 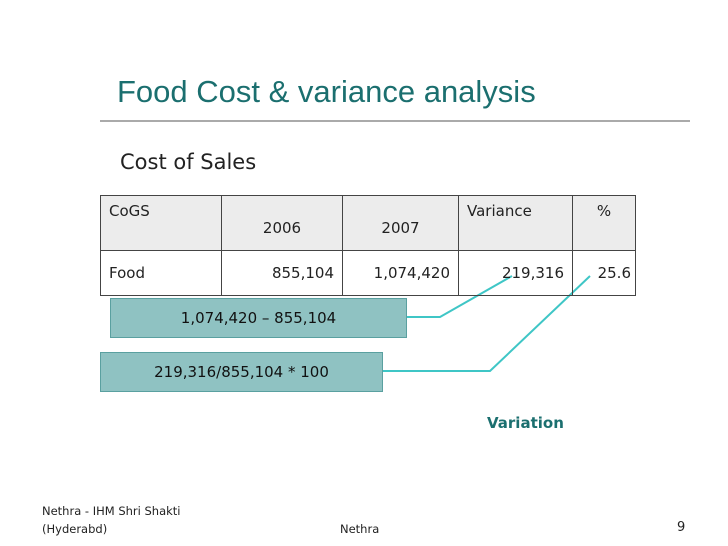 I want to click on footer-text: Nethra, so click(x=360, y=529).